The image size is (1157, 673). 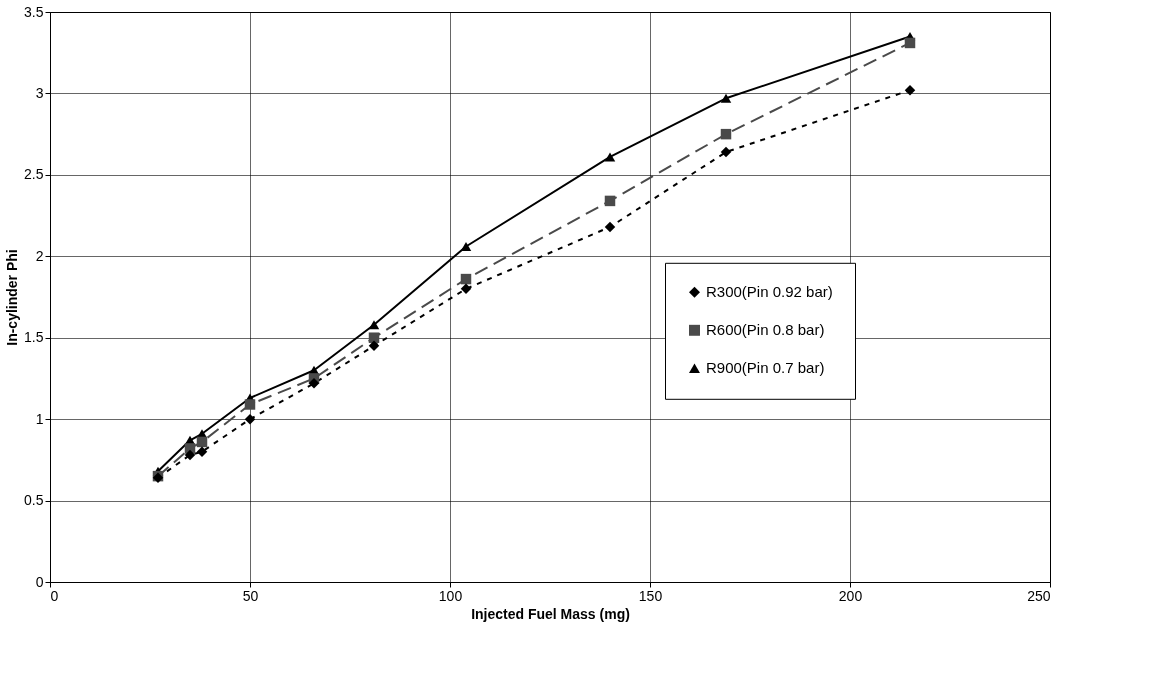 I want to click on x-tick-label: 200, so click(x=850, y=595).